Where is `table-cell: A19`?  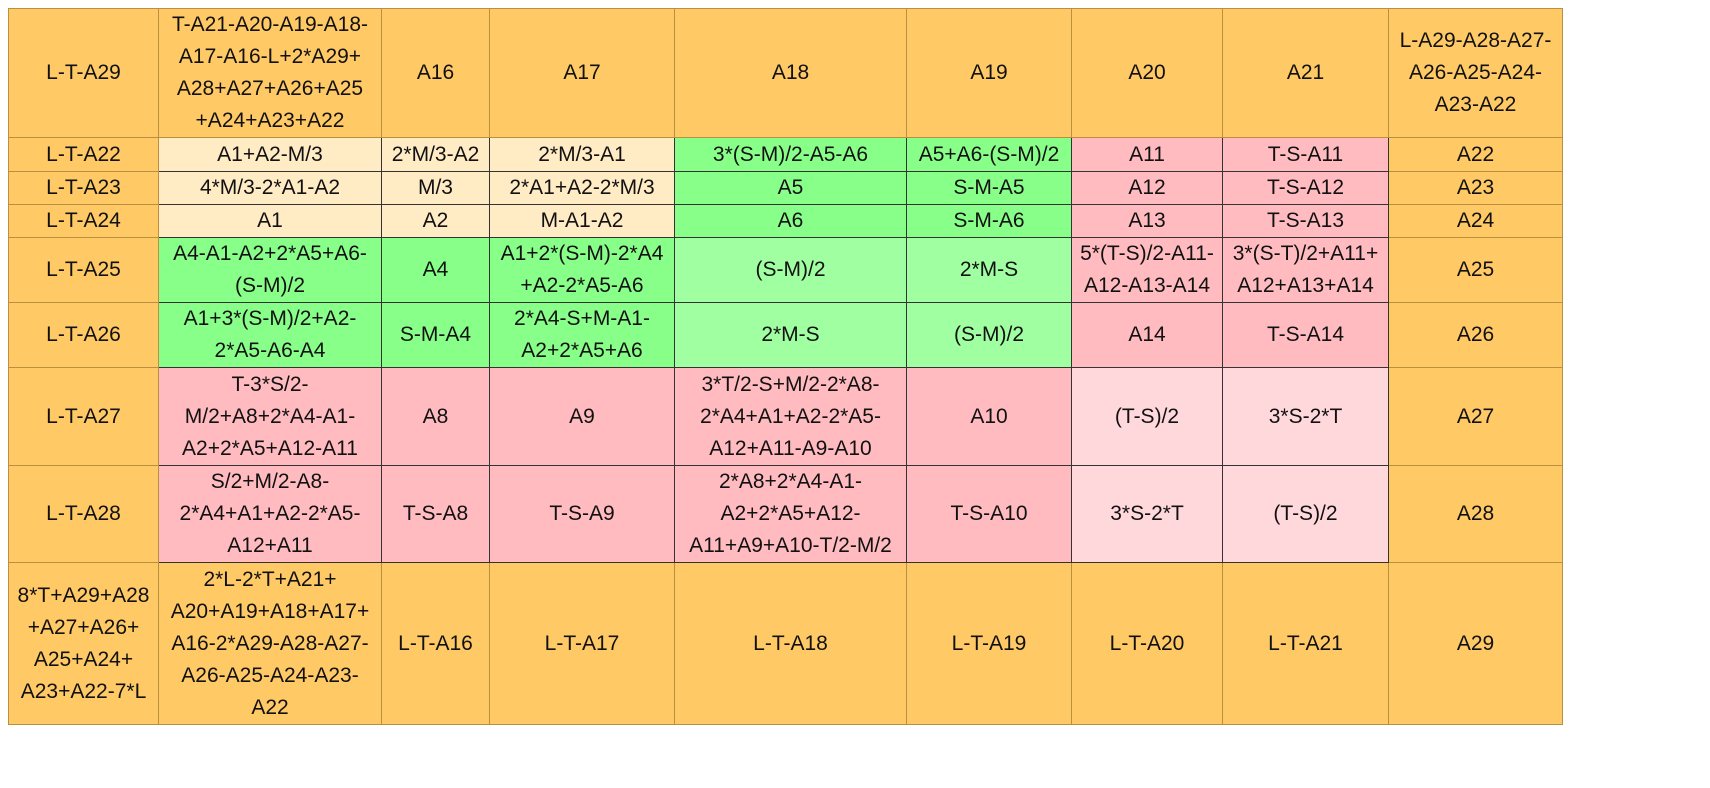 table-cell: A19 is located at coordinates (989, 73).